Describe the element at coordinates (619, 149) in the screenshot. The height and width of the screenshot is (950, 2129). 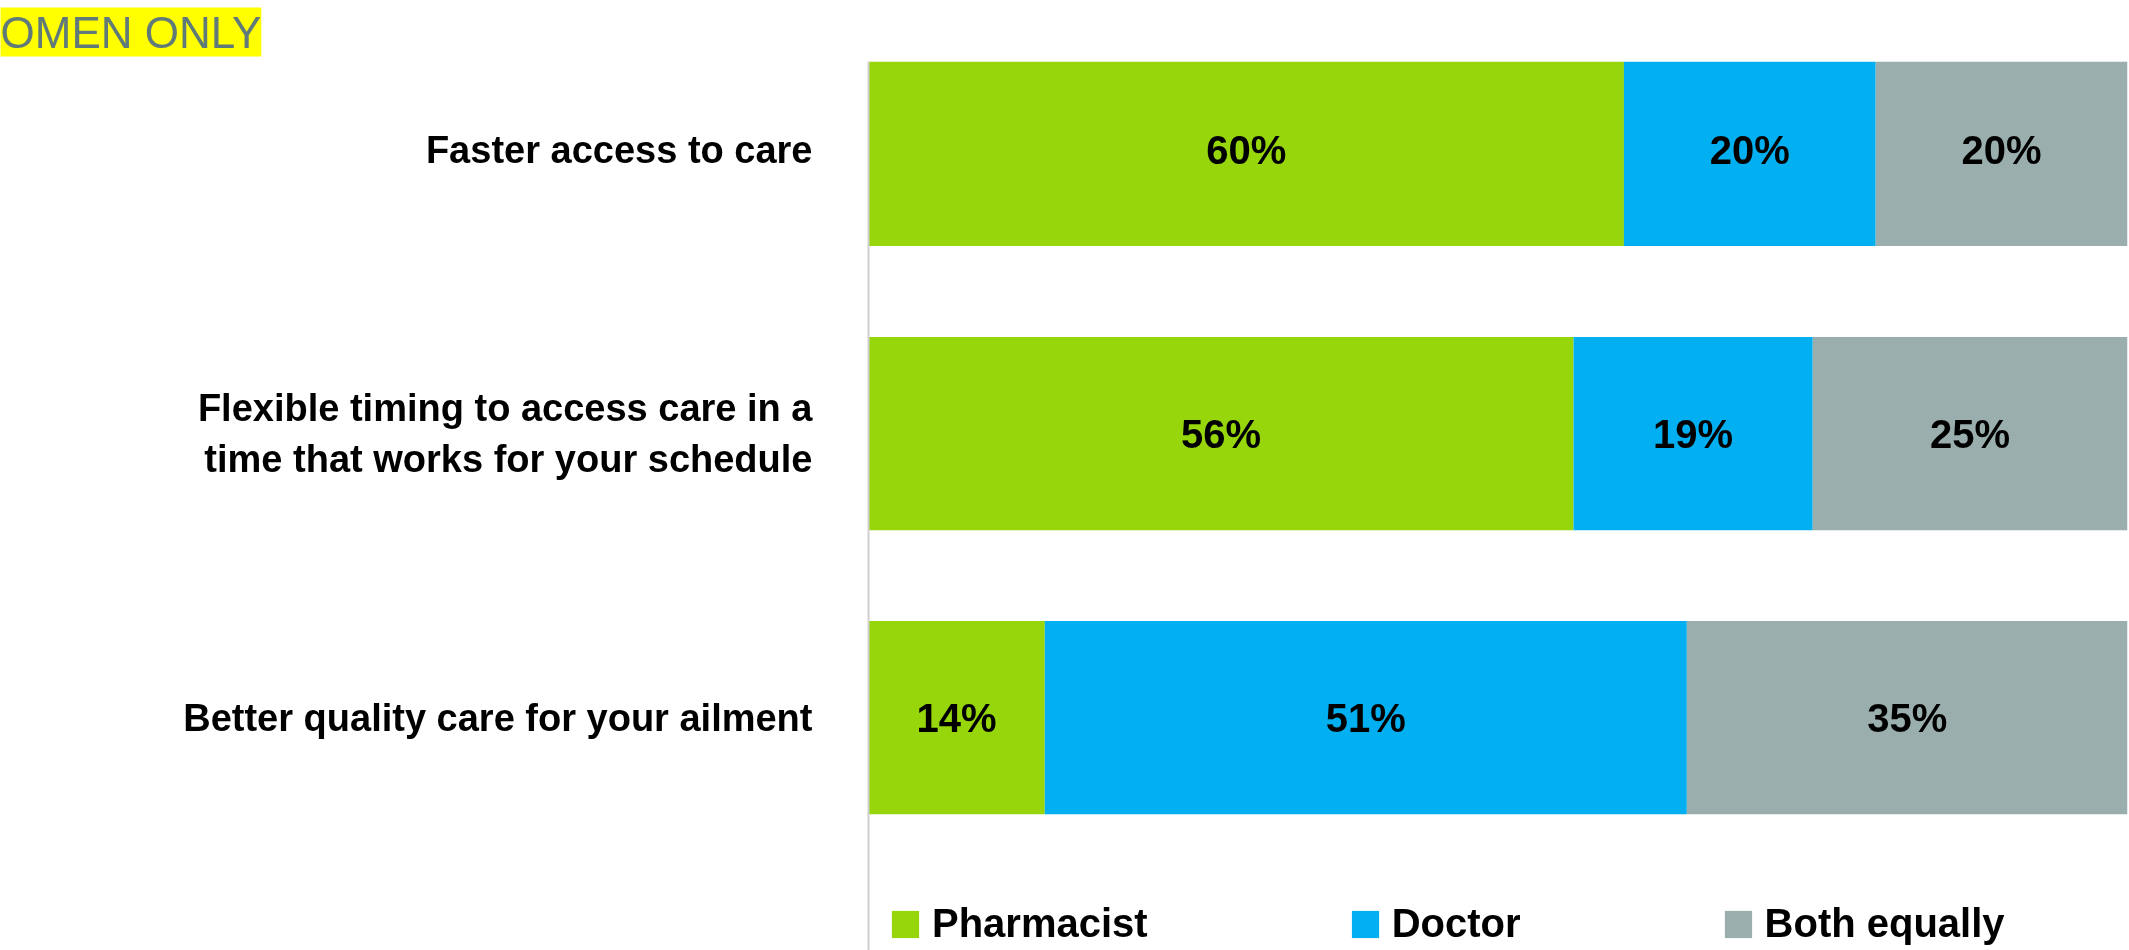
I see `y-tick-label: Faster access to care` at that location.